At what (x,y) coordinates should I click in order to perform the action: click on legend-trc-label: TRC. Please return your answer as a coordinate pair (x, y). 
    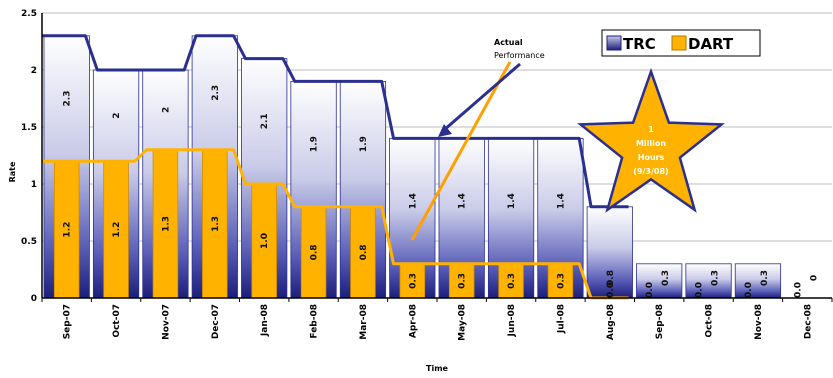
    Looking at the image, I should click on (639, 44).